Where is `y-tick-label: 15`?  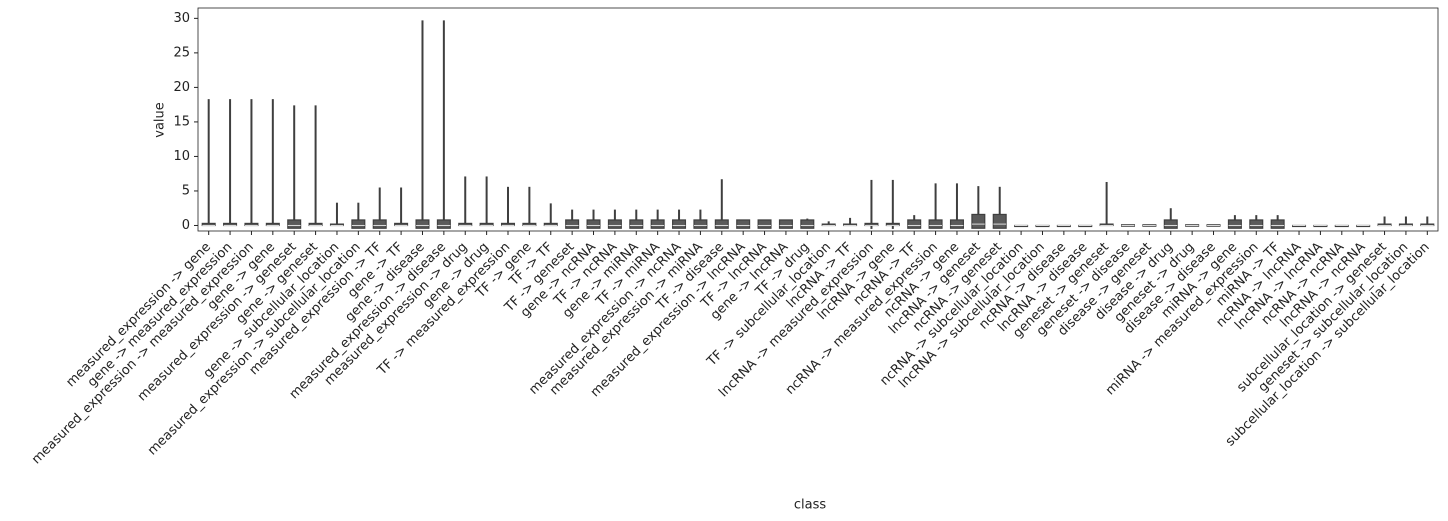
y-tick-label: 15 is located at coordinates (181, 121).